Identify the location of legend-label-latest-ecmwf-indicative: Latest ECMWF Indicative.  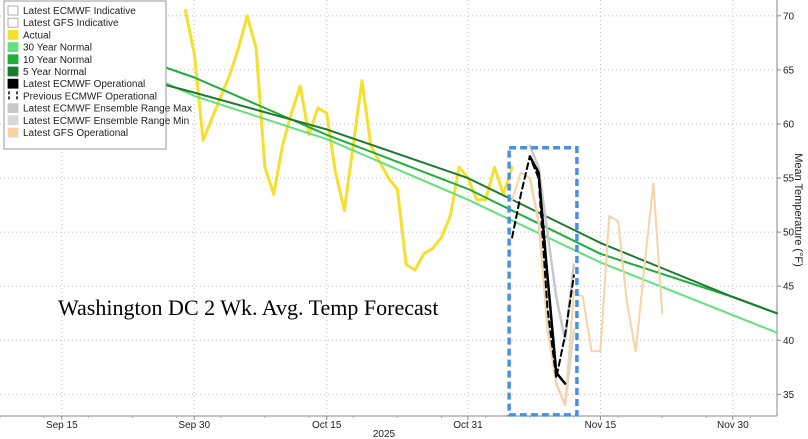
(79, 11).